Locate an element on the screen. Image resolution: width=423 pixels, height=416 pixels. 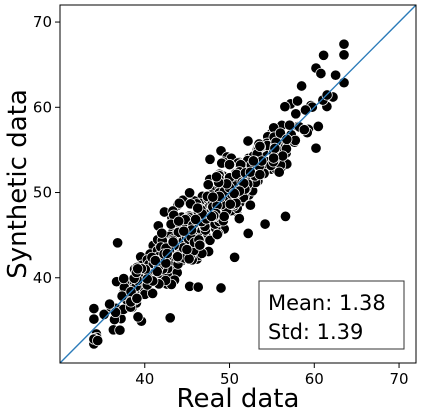
x-axis-ticks: 40 50 60 70 is located at coordinates (272, 375).